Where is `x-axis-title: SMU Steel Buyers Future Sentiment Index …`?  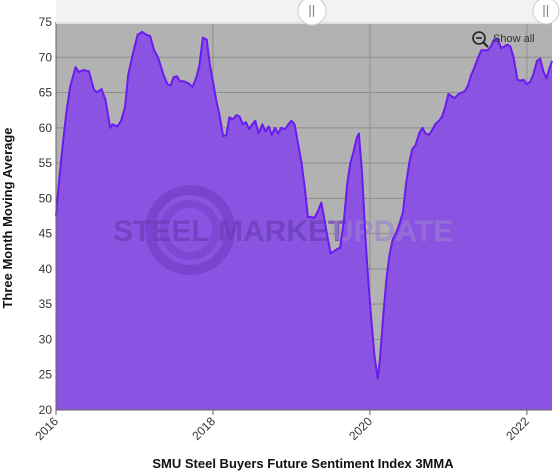 x-axis-title: SMU Steel Buyers Future Sentiment Index … is located at coordinates (303, 463).